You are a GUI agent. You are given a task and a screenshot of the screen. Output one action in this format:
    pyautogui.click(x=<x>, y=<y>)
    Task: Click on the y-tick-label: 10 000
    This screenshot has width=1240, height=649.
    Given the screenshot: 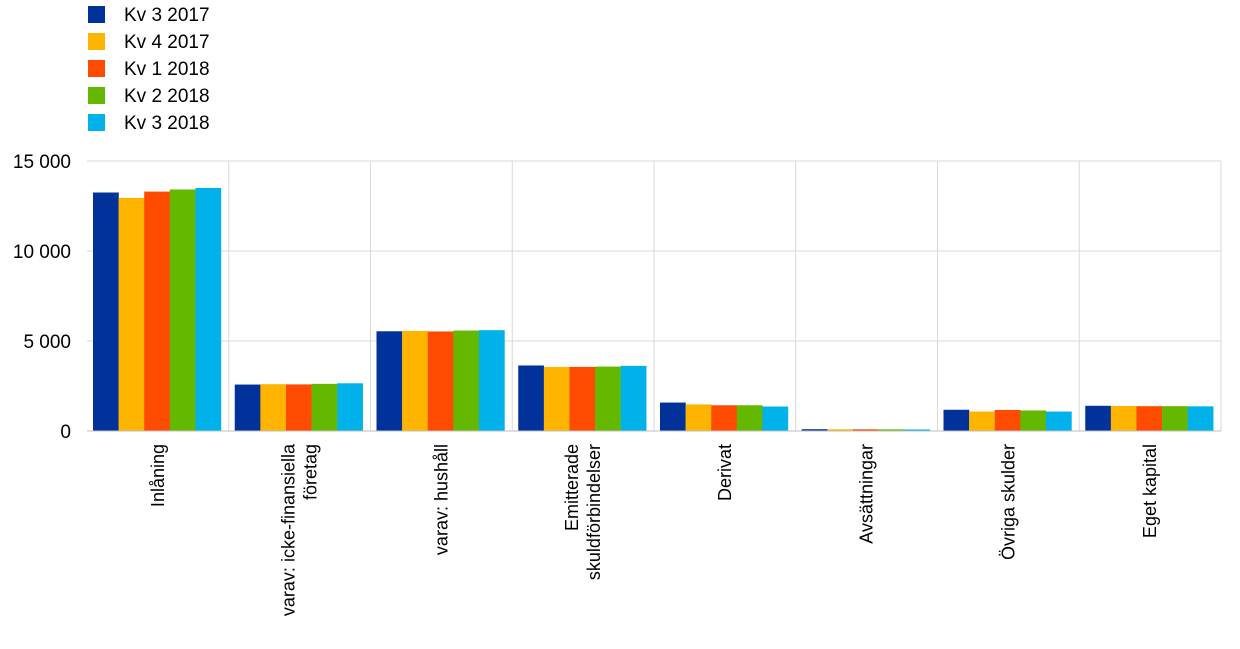 What is the action you would take?
    pyautogui.click(x=42, y=252)
    